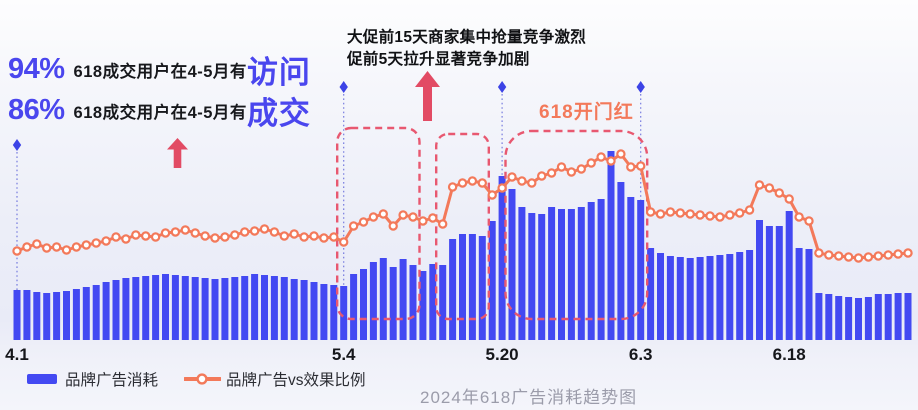  Describe the element at coordinates (36, 110) in the screenshot. I see `deal-percent: 86%` at that location.